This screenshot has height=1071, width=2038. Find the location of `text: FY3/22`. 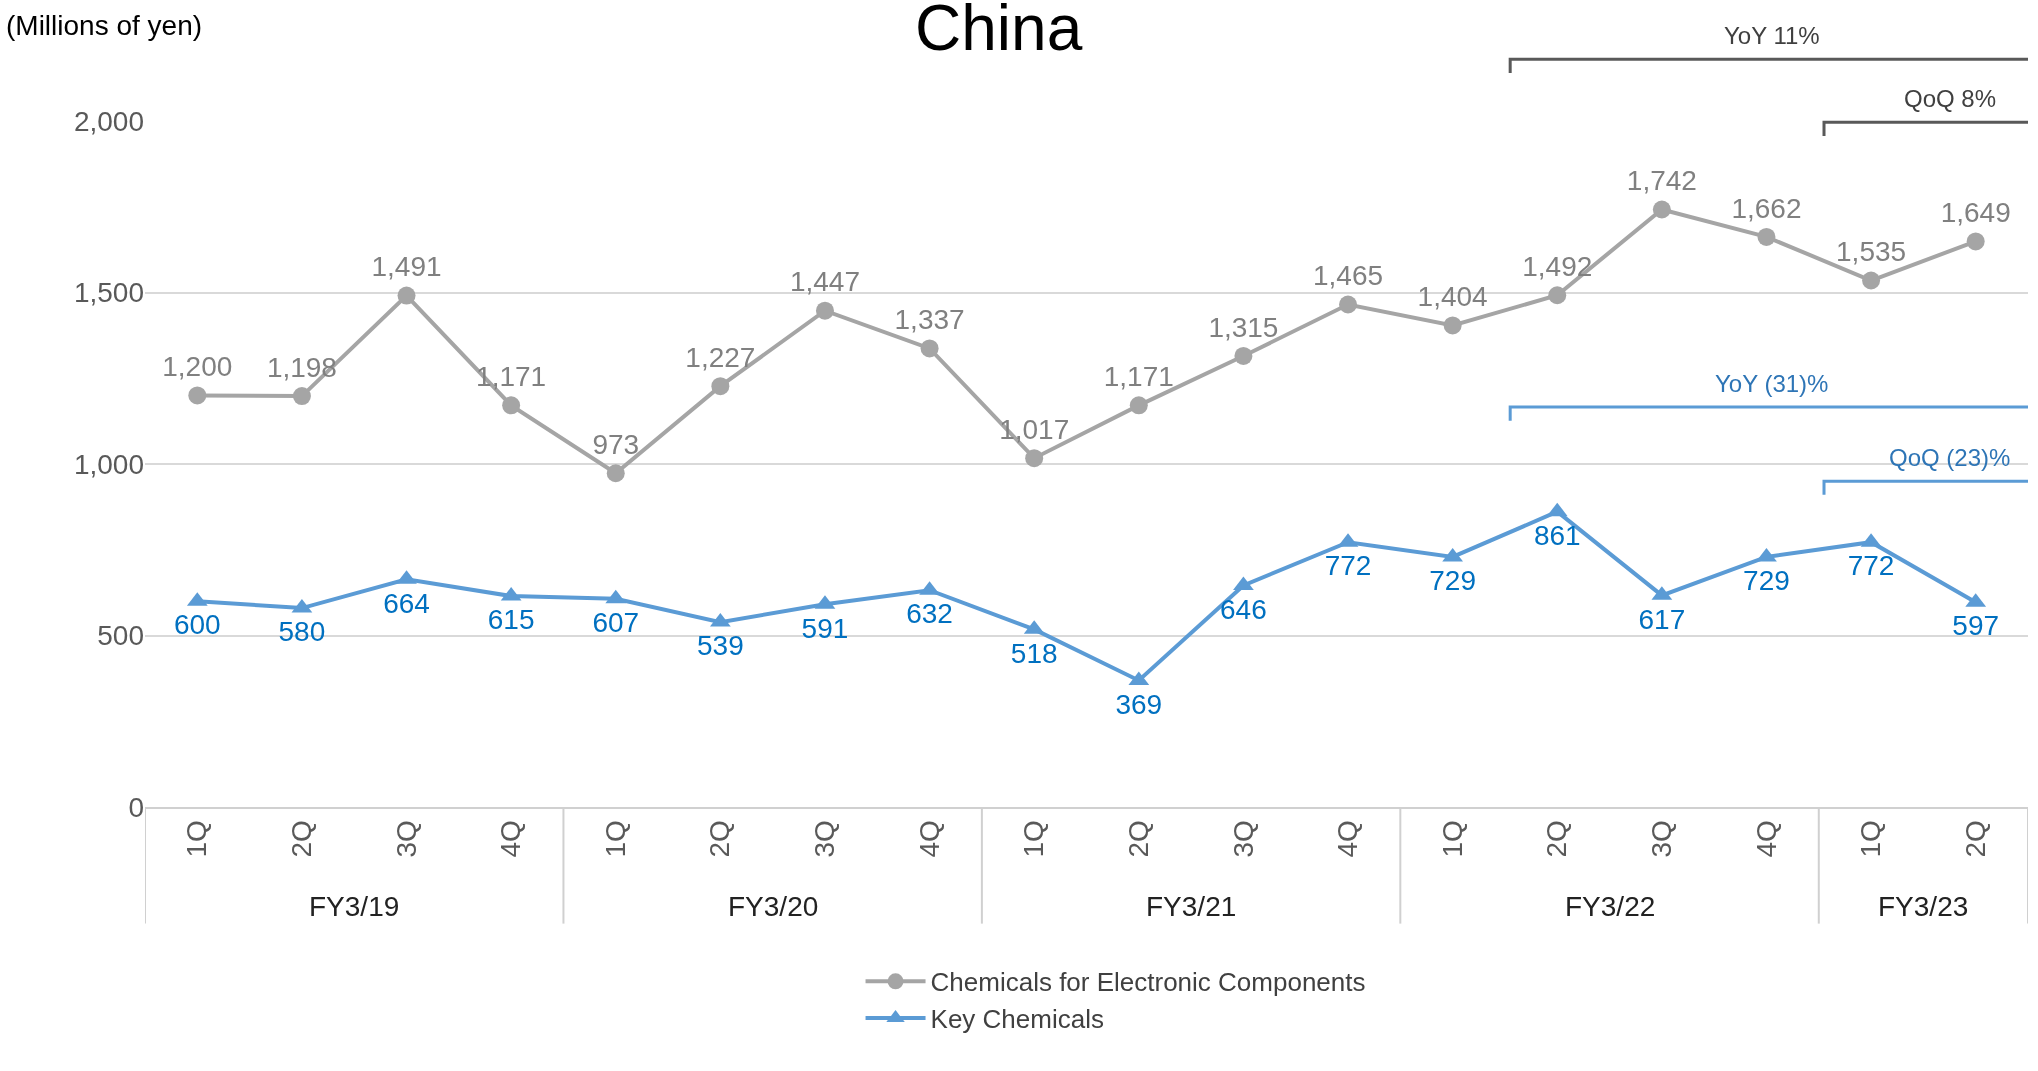

text: FY3/22 is located at coordinates (1610, 906).